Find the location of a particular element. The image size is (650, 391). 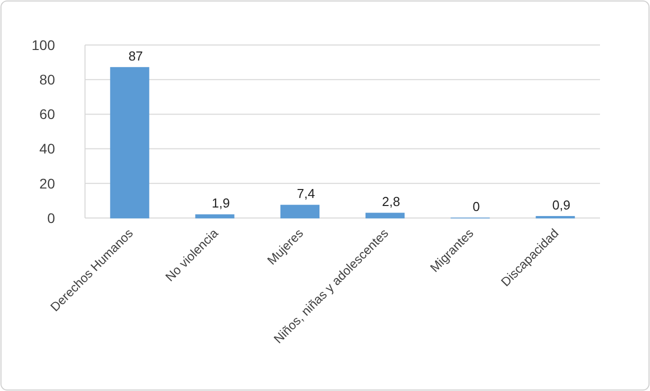

y-tick-label: 20 is located at coordinates (47, 183).